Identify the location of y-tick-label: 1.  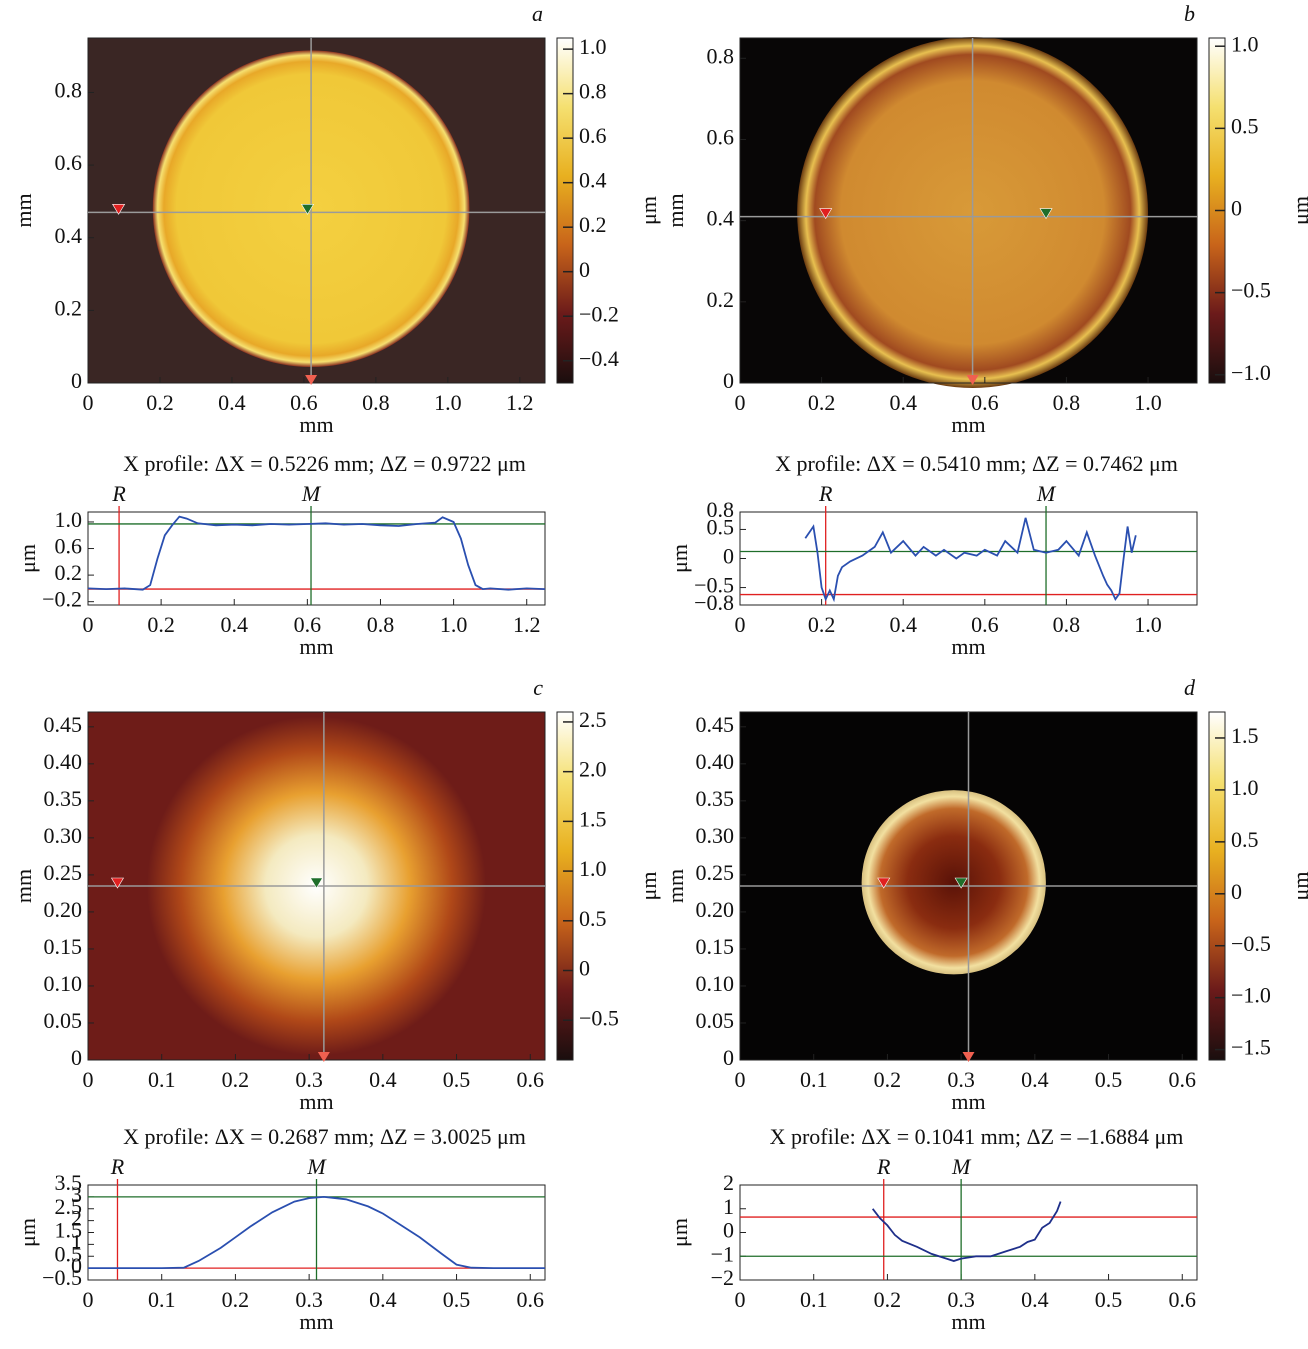
(728, 1206).